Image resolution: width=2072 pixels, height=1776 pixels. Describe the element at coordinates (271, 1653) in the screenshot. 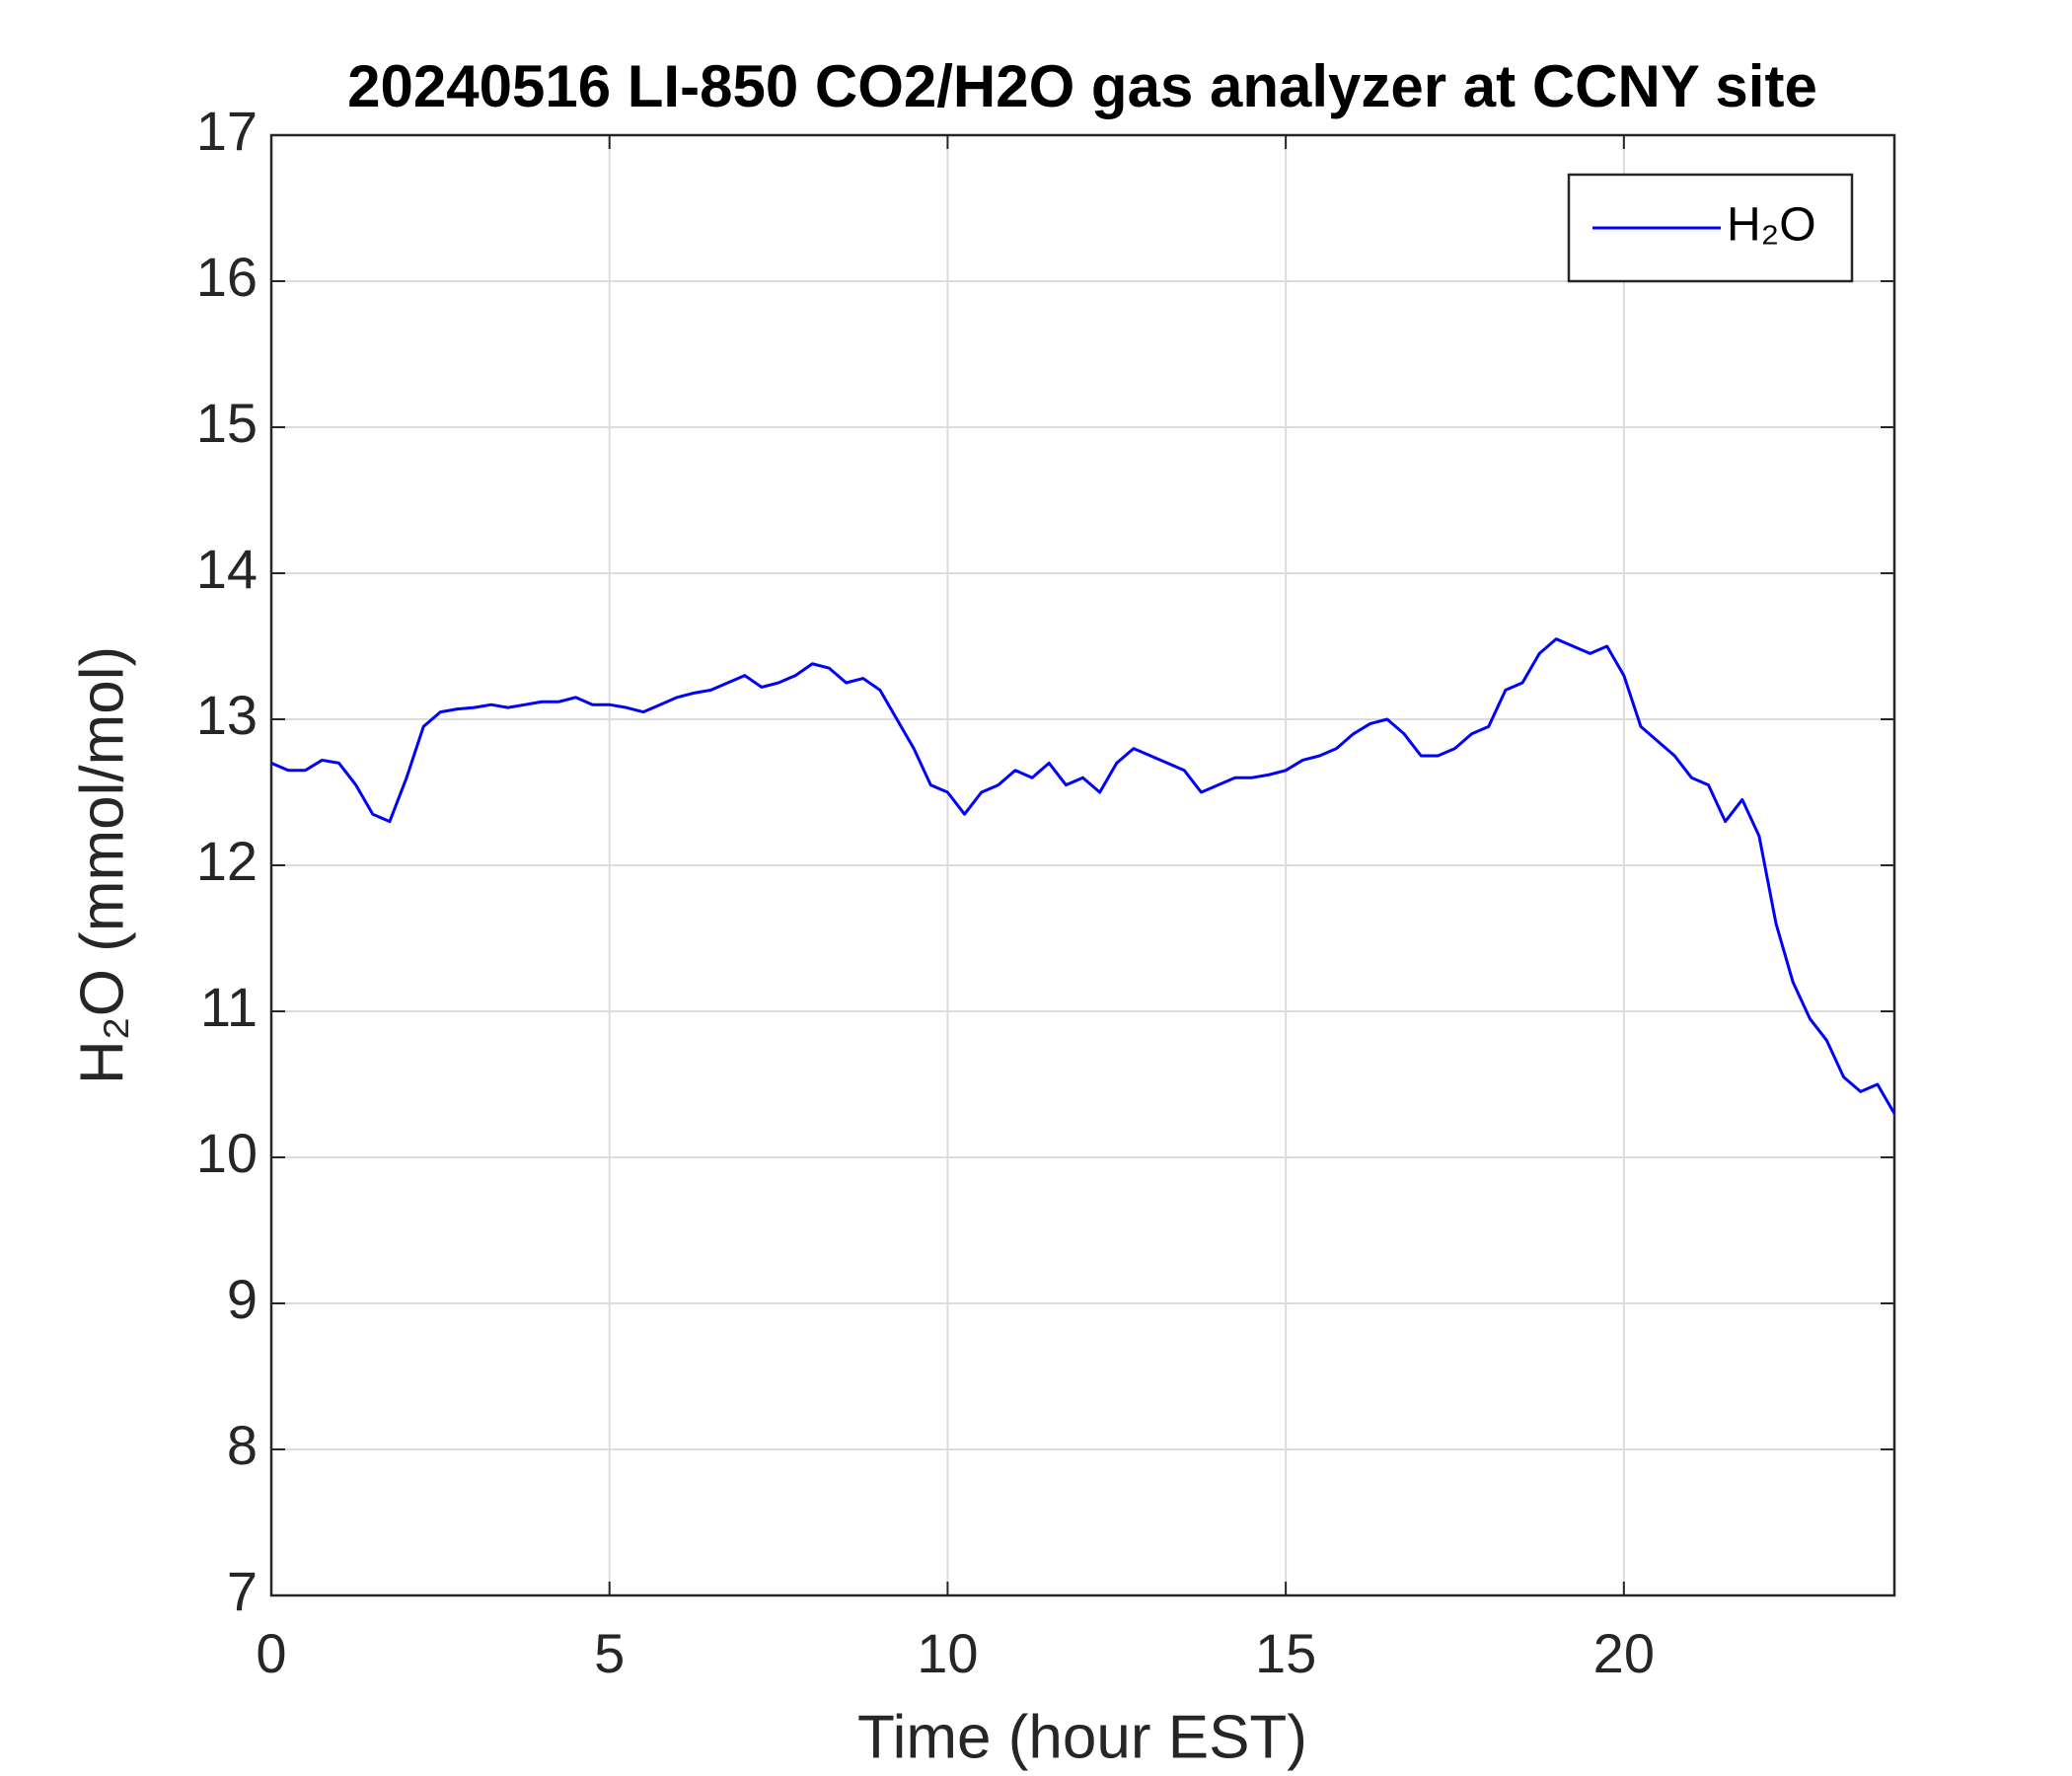

I see `x-tick-label: 0` at that location.